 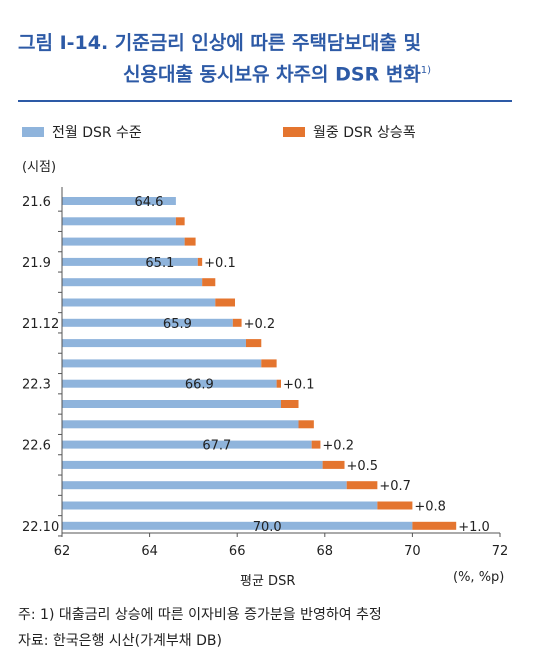 What do you see at coordinates (363, 466) in the screenshot?
I see `increase-label: +0.5` at bounding box center [363, 466].